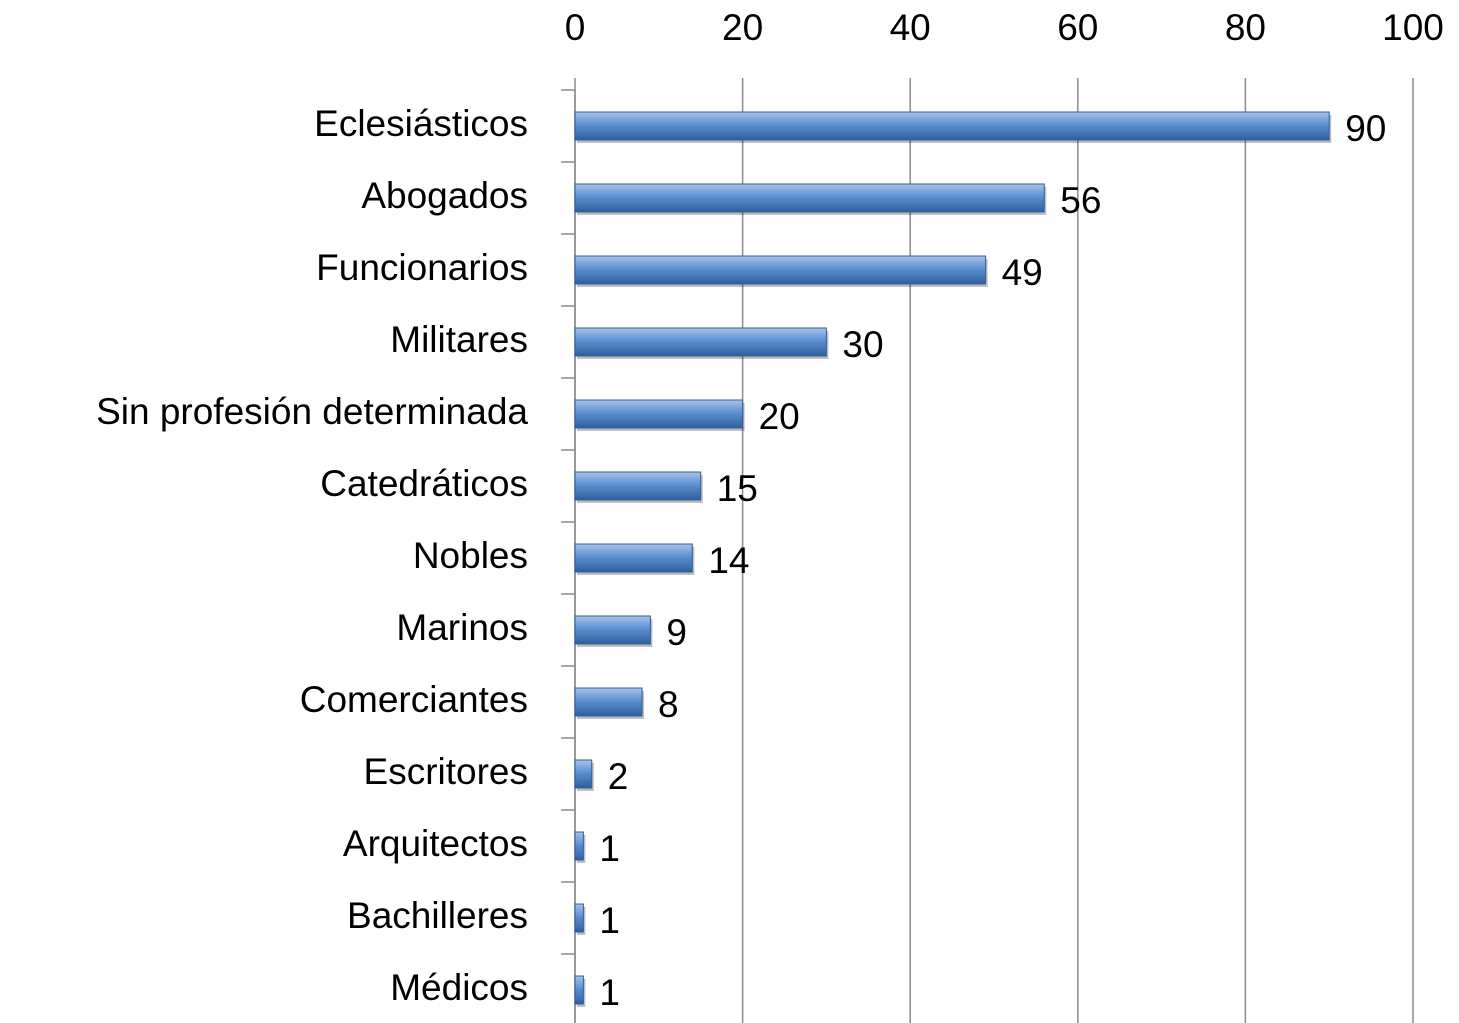  What do you see at coordinates (1365, 128) in the screenshot?
I see `data-label: 90` at bounding box center [1365, 128].